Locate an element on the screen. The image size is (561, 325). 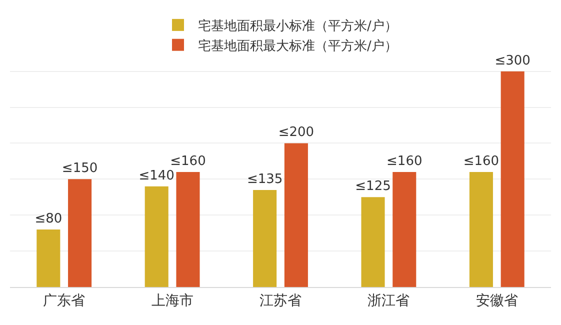
data-label: ≤135 is located at coordinates (264, 179).